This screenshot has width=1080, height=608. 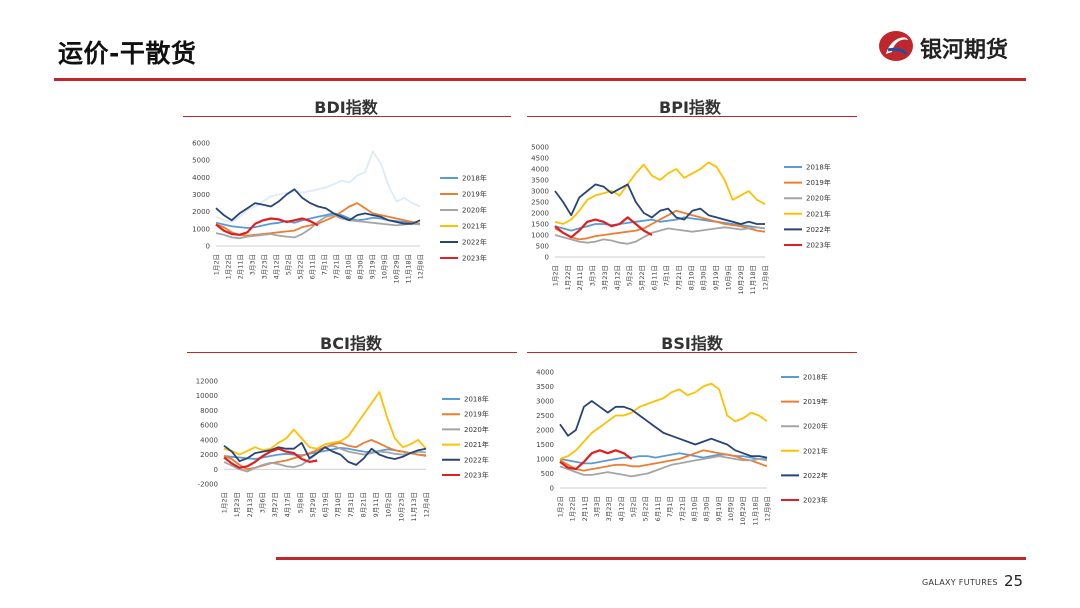 What do you see at coordinates (728, 277) in the screenshot?
I see `bpi-x-tick-label: 10月9日` at bounding box center [728, 277].